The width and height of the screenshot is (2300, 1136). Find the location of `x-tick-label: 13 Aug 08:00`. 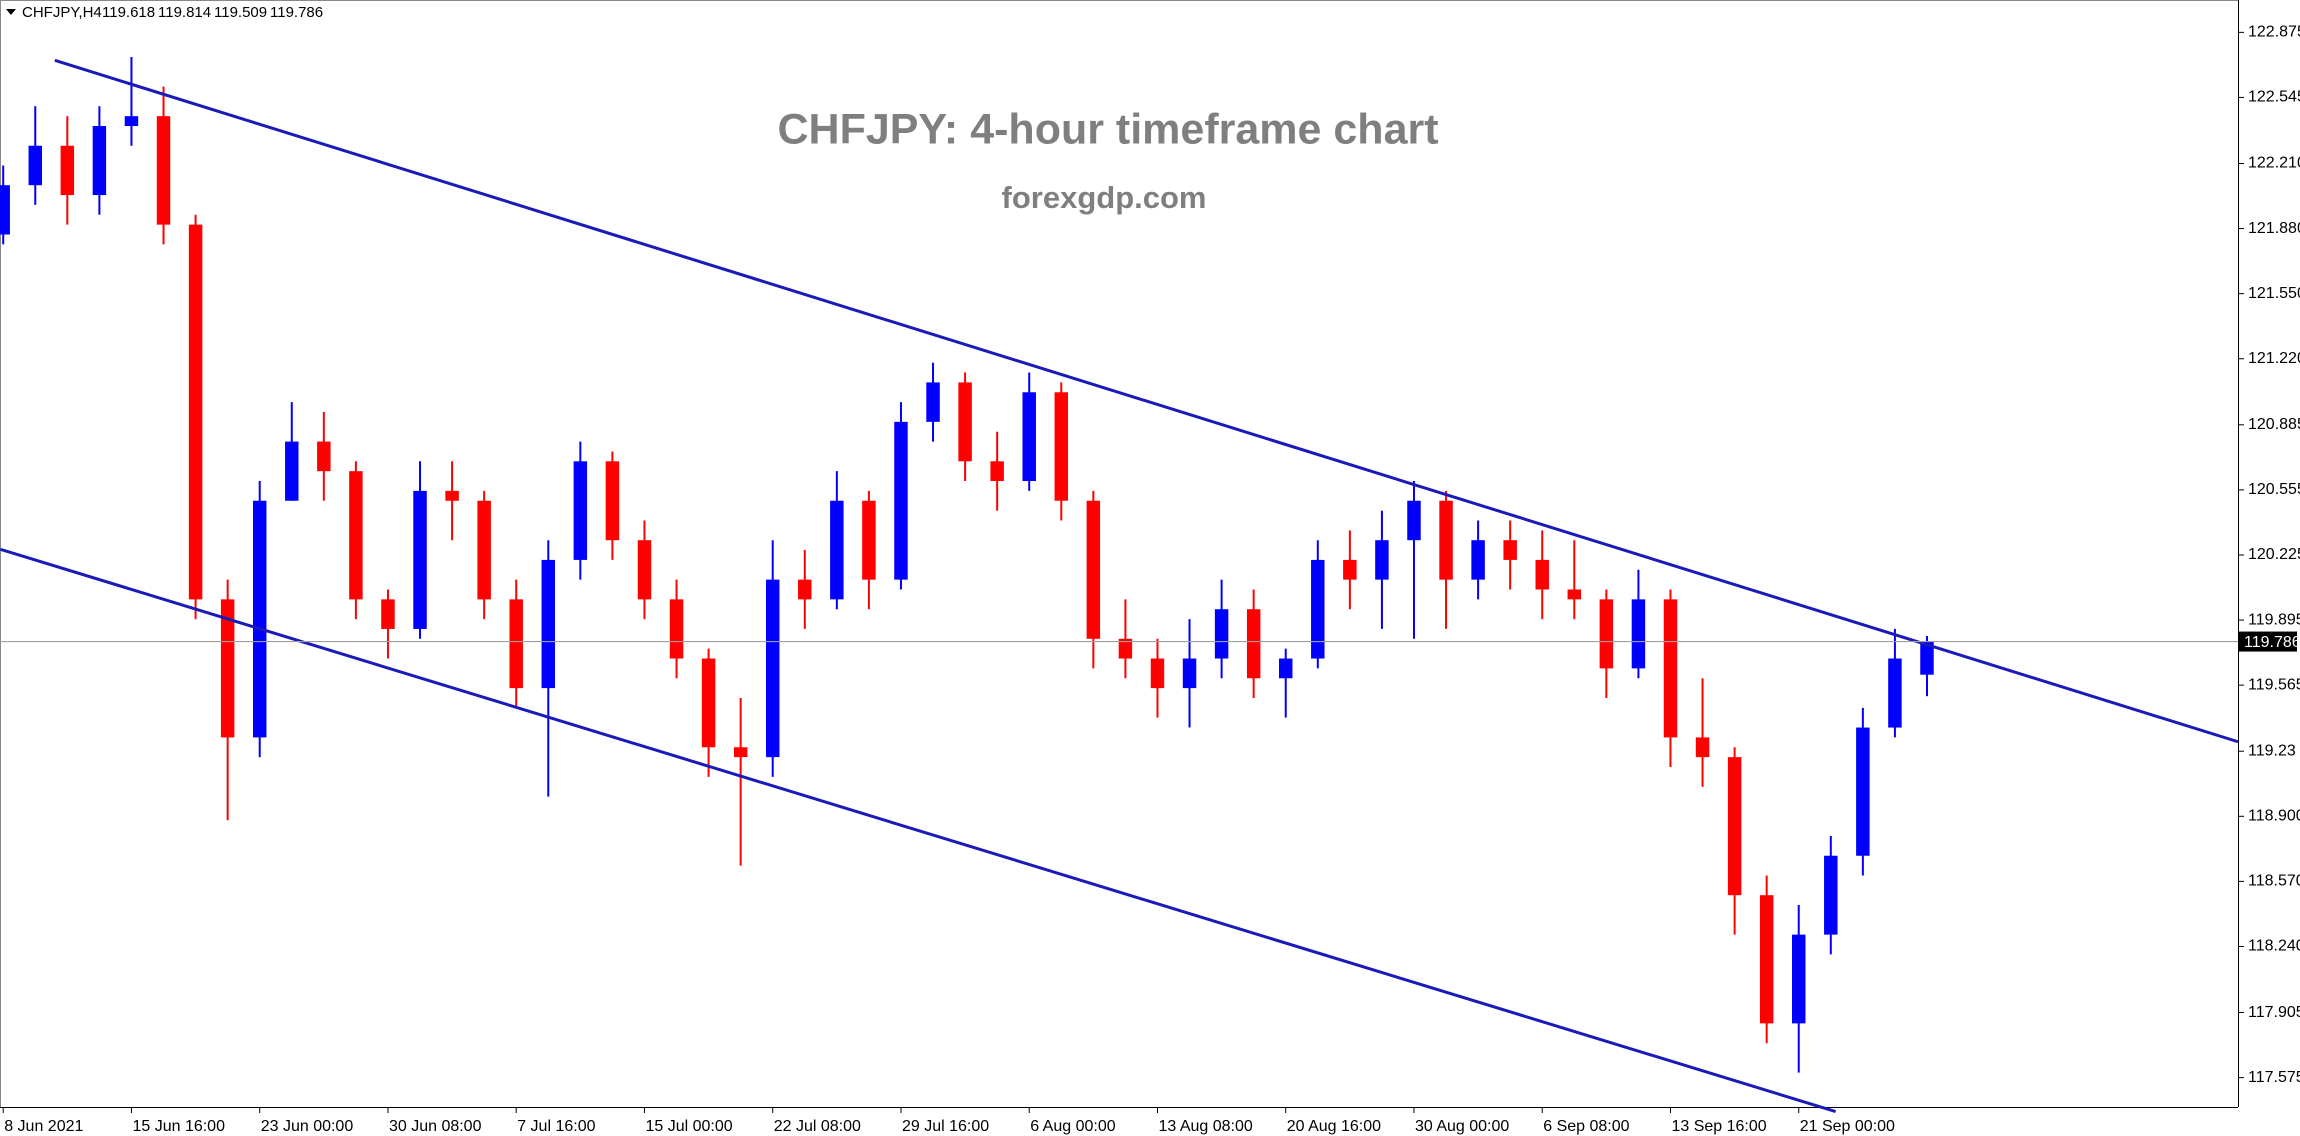

x-tick-label: 13 Aug 08:00 is located at coordinates (1205, 1126).